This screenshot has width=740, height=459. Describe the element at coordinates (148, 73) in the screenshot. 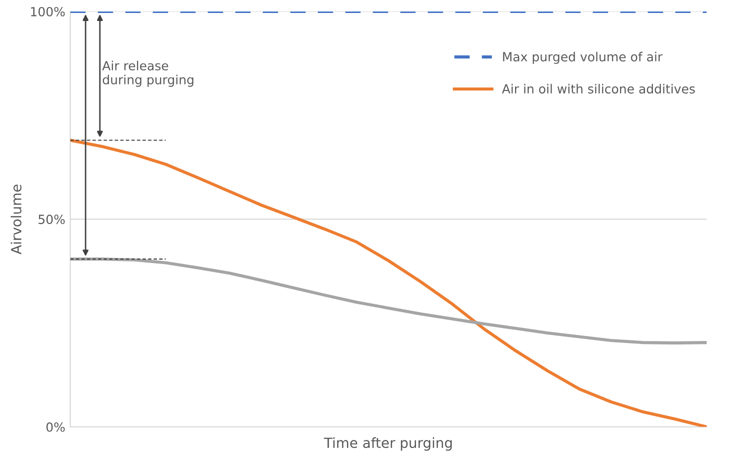

I see `annotation: Air release during purging` at that location.